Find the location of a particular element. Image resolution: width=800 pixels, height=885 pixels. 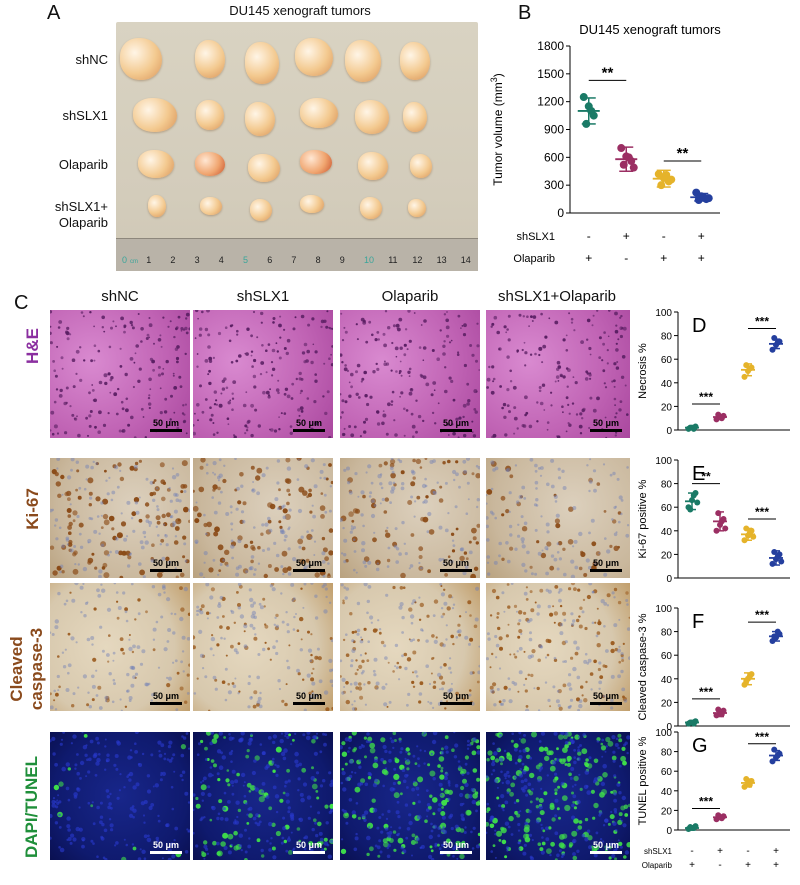

y-axis-label: TUNEL positive % is located at coordinates (643, 780).